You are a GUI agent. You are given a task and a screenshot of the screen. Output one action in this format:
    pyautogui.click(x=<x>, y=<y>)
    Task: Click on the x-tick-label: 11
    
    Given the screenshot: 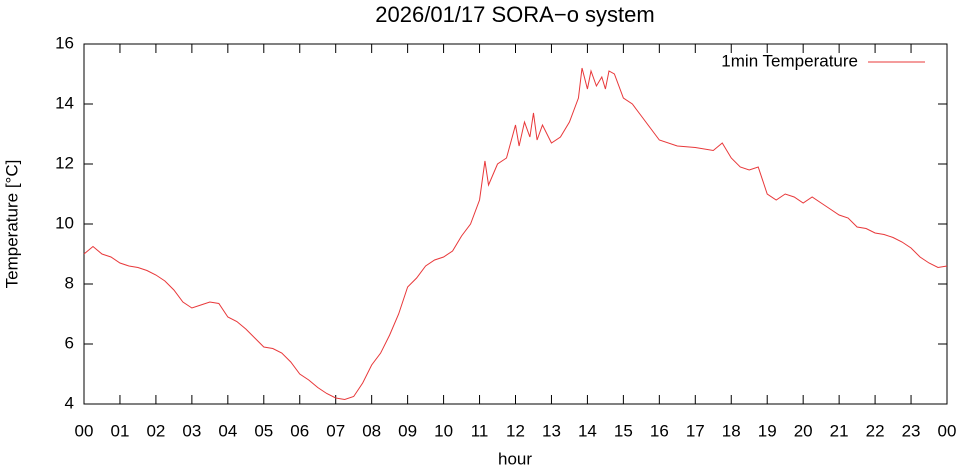 What is the action you would take?
    pyautogui.click(x=480, y=430)
    